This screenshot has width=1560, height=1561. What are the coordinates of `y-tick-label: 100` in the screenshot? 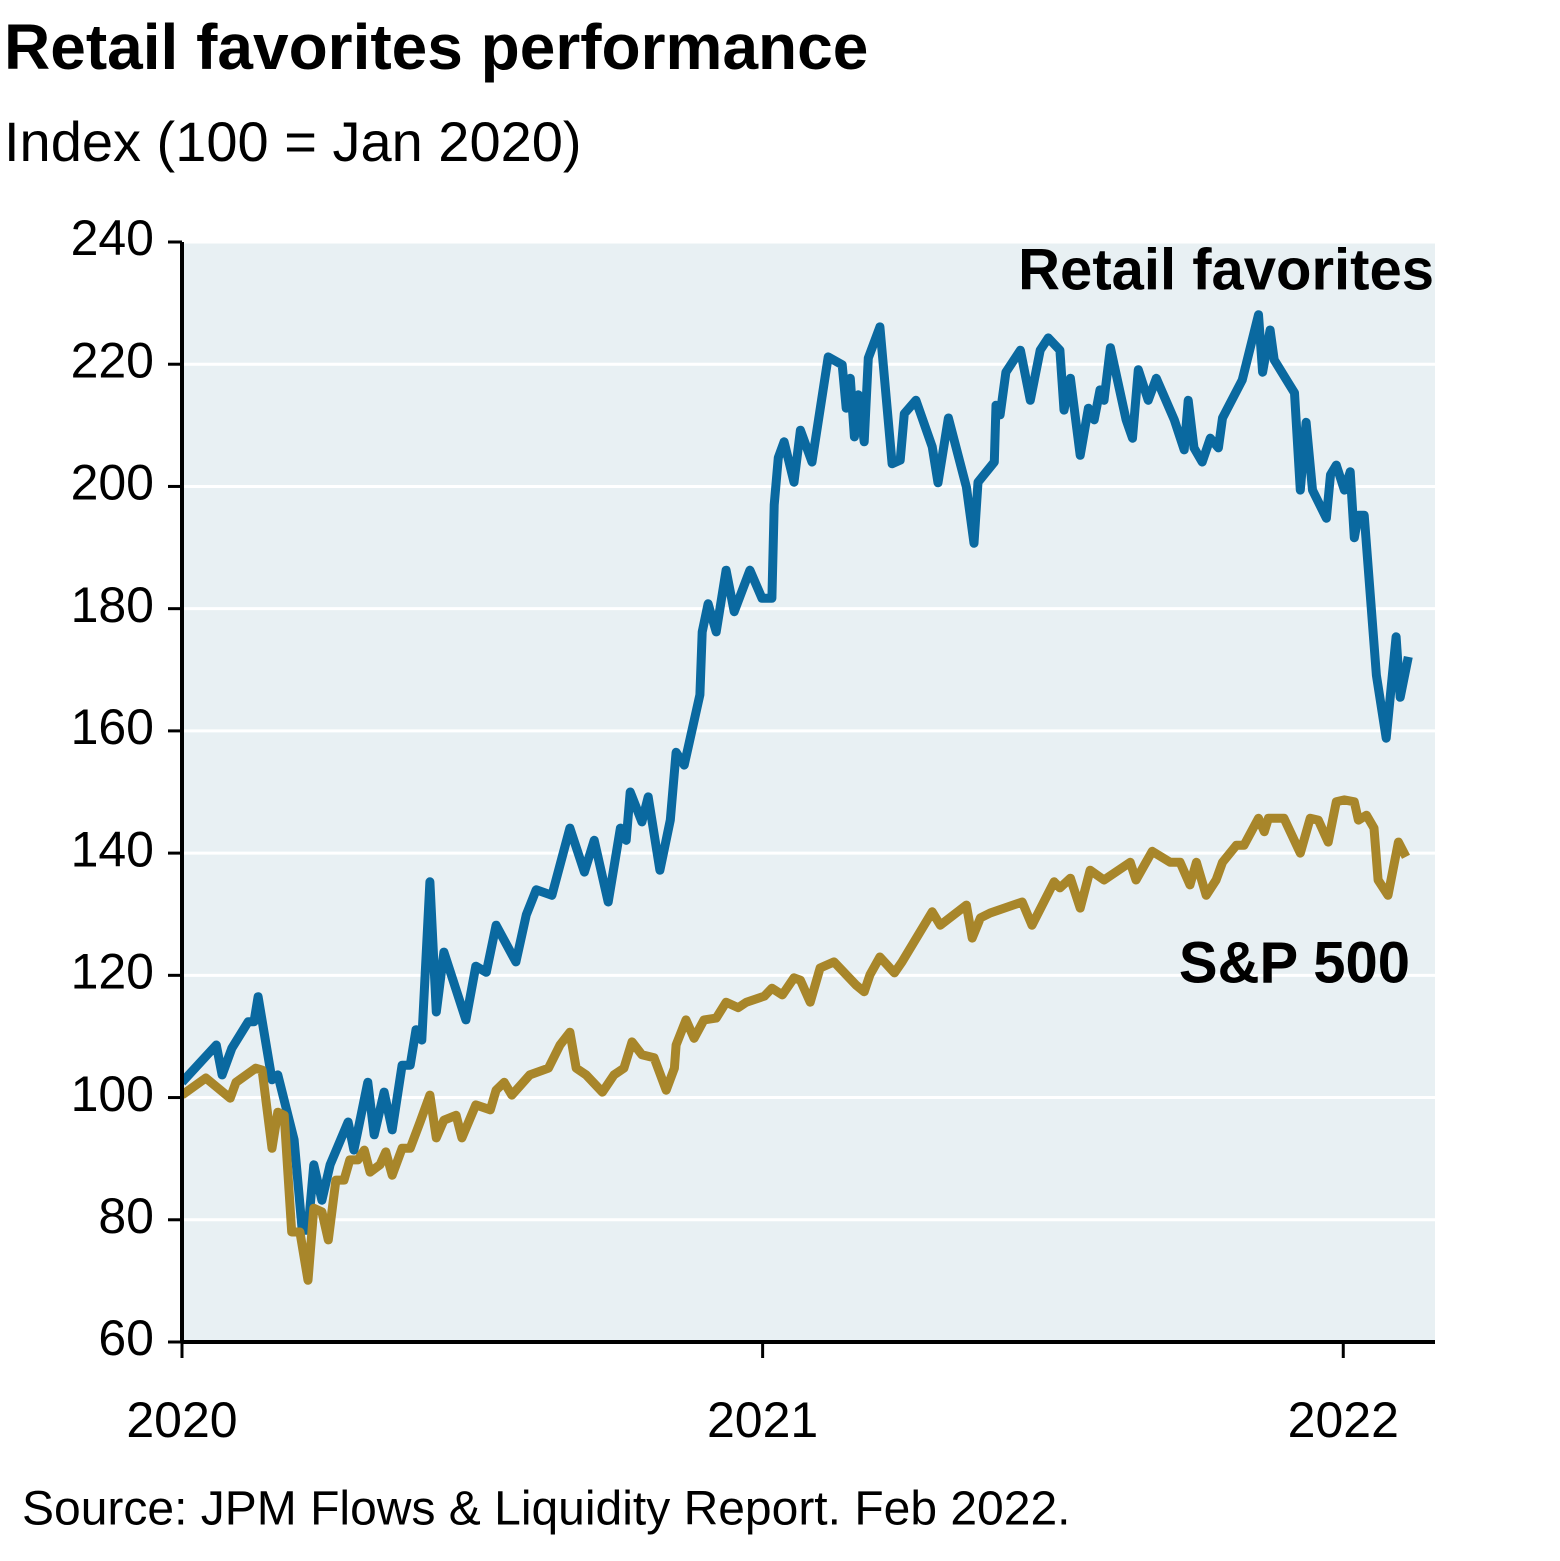 It's located at (112, 1094).